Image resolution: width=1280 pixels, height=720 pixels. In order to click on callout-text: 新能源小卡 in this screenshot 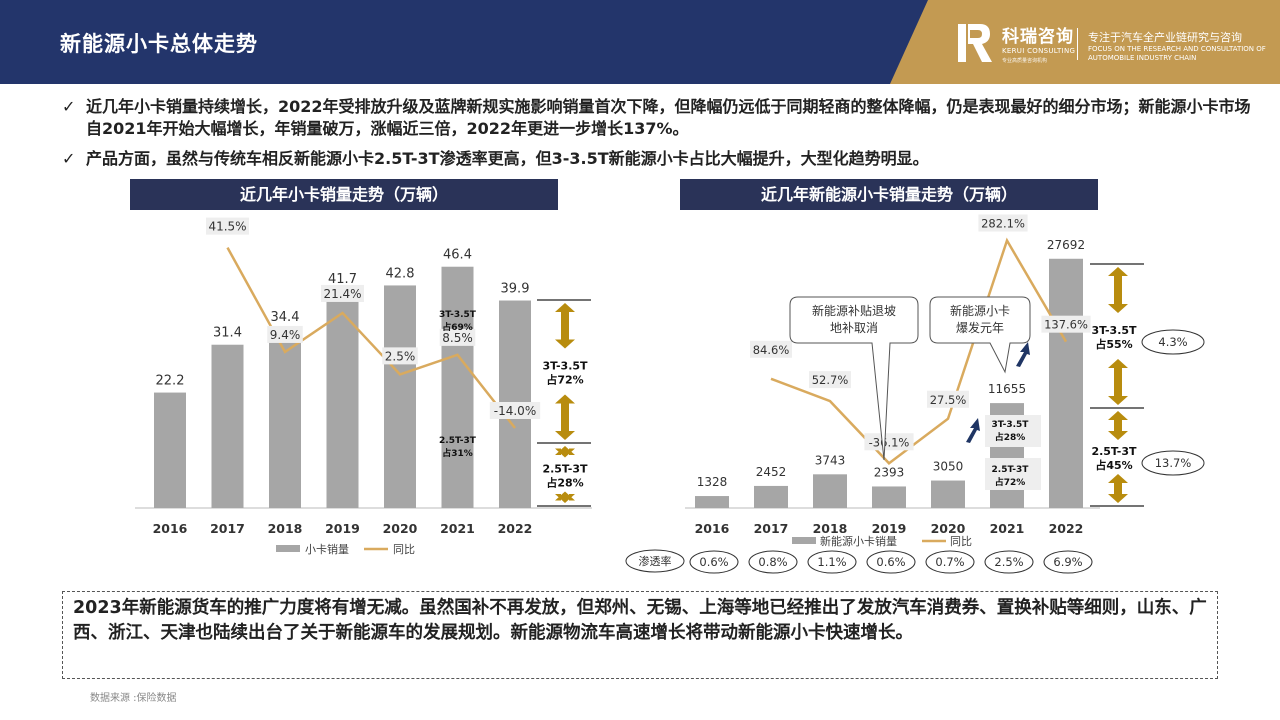, I will do `click(980, 310)`.